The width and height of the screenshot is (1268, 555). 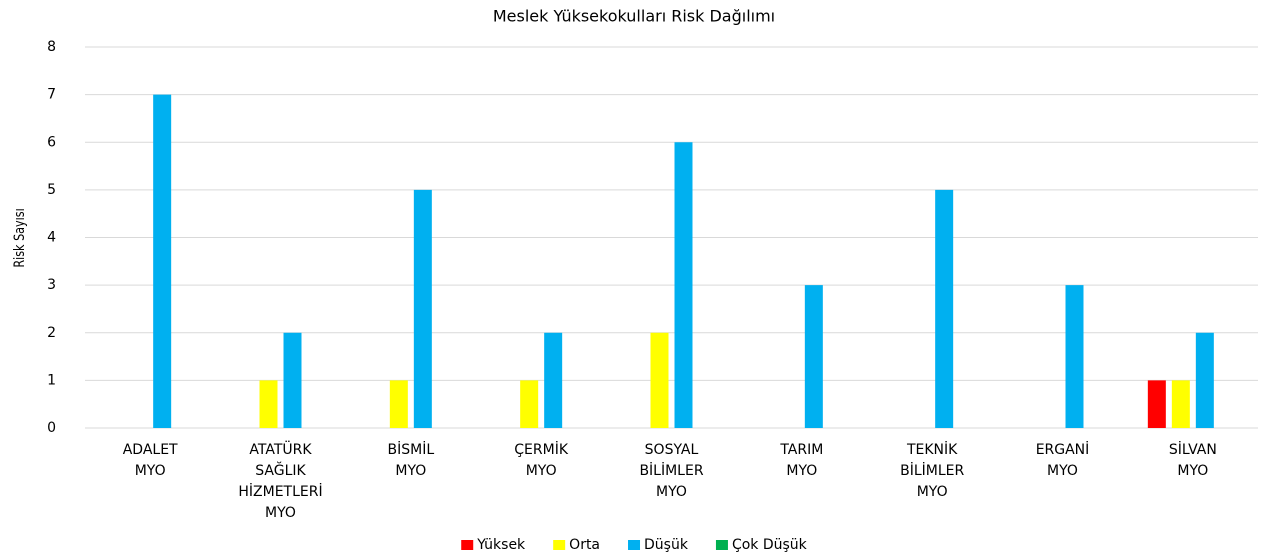 What do you see at coordinates (51, 238) in the screenshot?
I see `y-tick-label: 4` at bounding box center [51, 238].